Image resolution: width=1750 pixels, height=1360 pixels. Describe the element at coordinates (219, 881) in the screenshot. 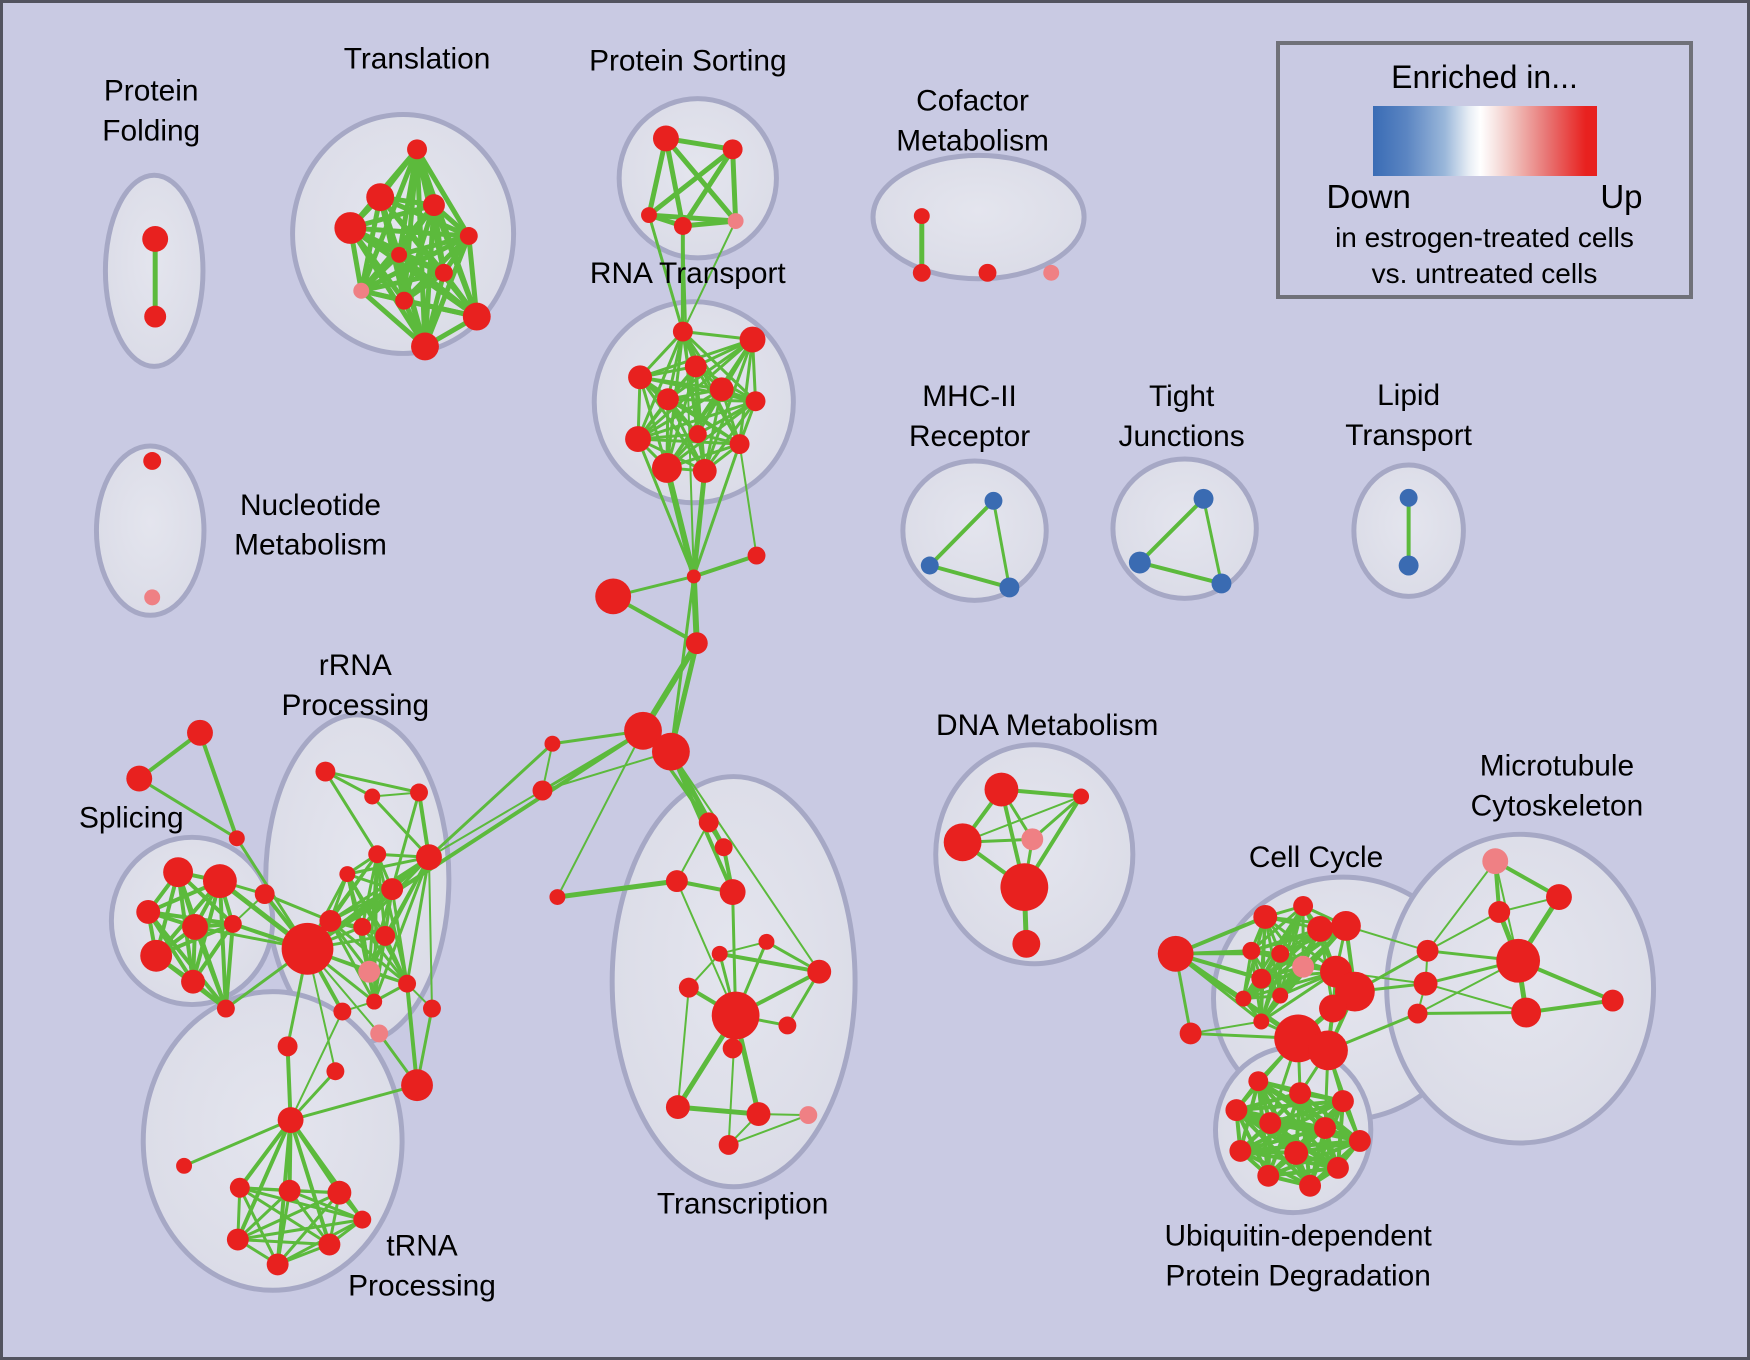

I see `geneset-node-SP2` at that location.